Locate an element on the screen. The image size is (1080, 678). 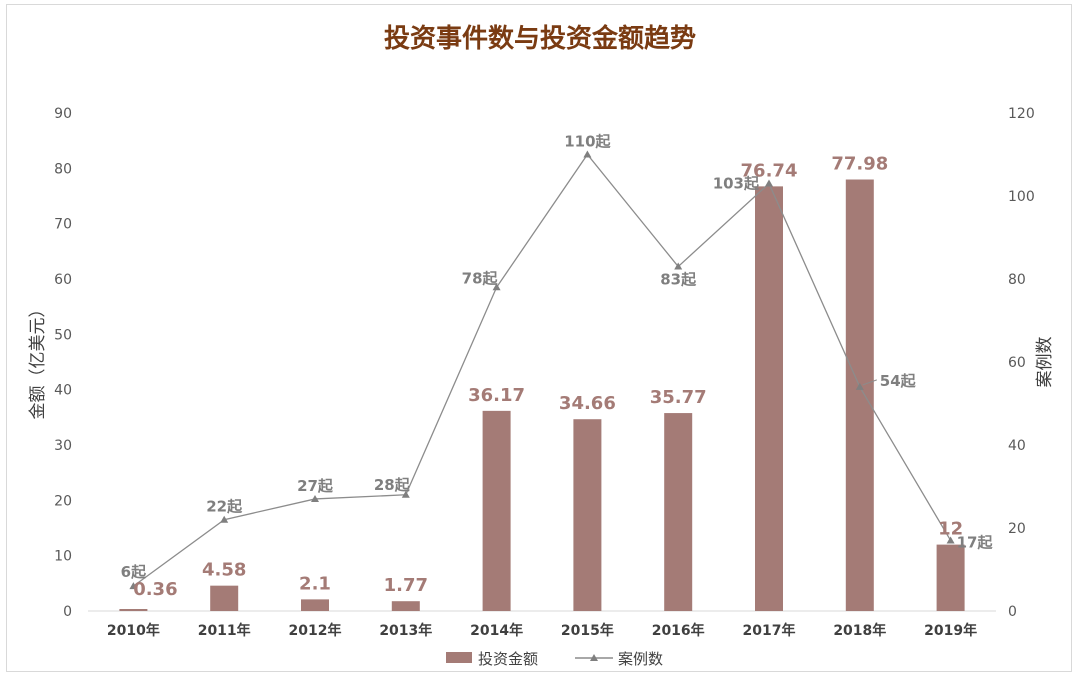
x-tick: 2016年 is located at coordinates (678, 630).